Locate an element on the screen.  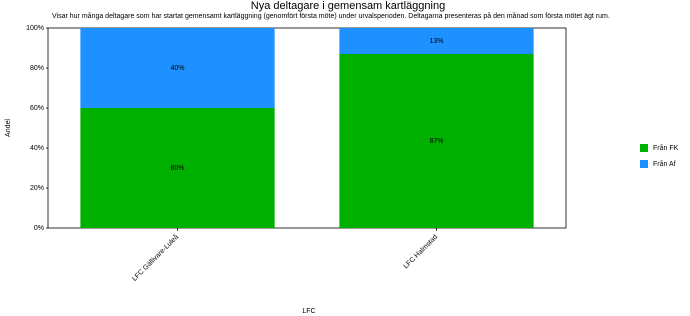
y-tick-label: 0% is located at coordinates (39, 228).